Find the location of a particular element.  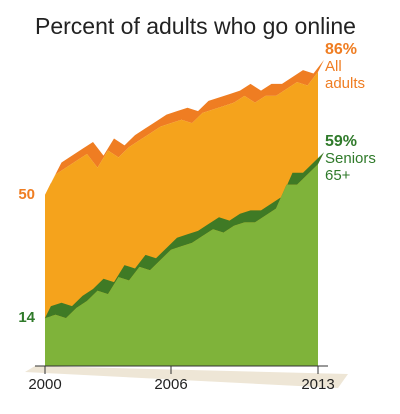

chart-title: Percent of adults who go online is located at coordinates (195, 26).